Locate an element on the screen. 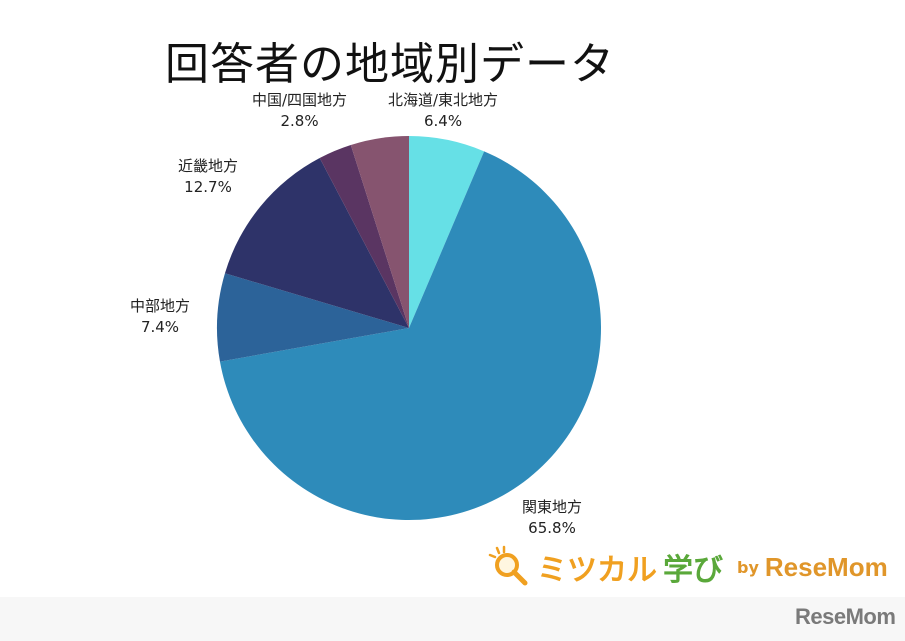 This screenshot has height=641, width=905. label-chubu: 中部地方 7.4% is located at coordinates (160, 317).